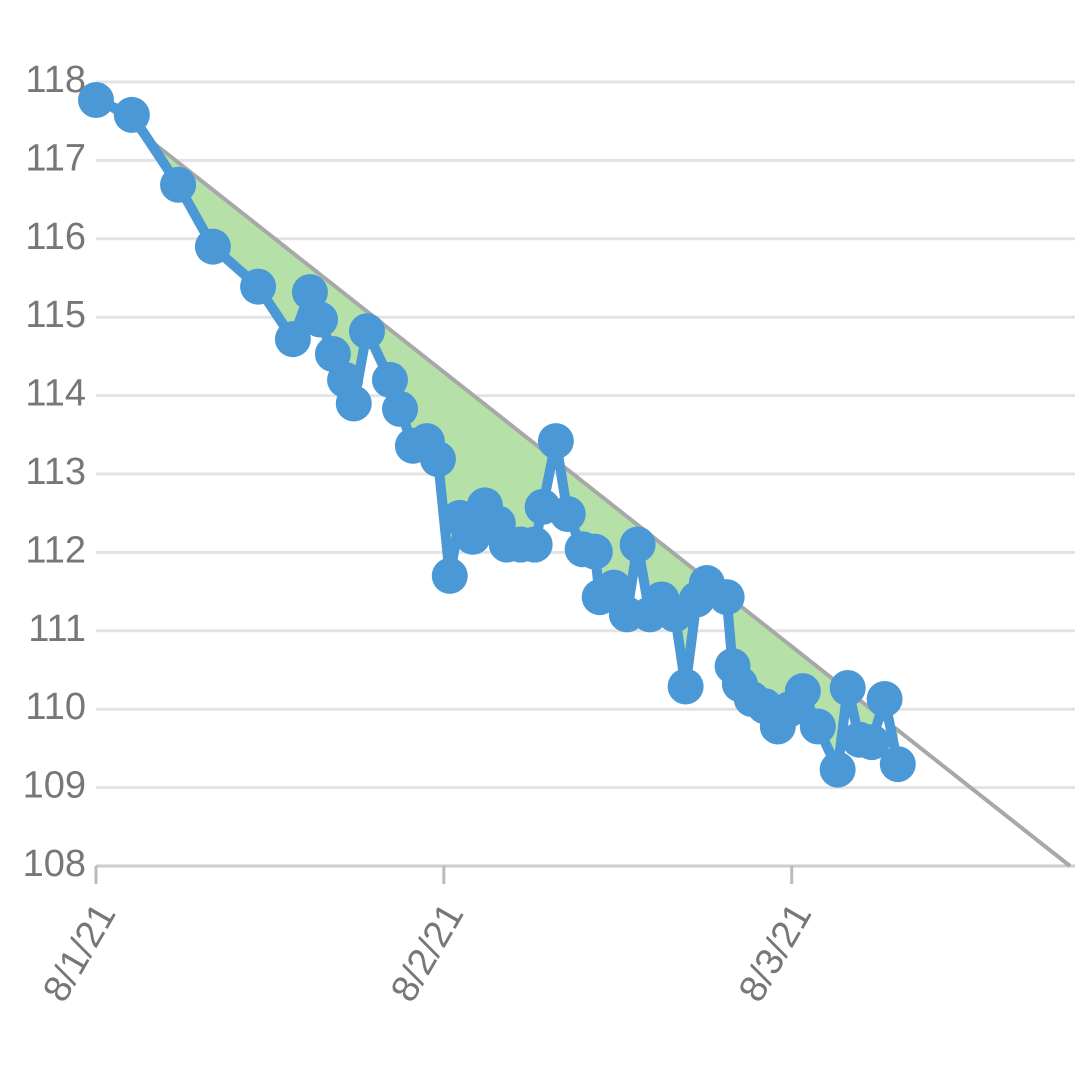 Image resolution: width=1080 pixels, height=1085 pixels. Describe the element at coordinates (55, 707) in the screenshot. I see `y-tick-label: 110` at that location.